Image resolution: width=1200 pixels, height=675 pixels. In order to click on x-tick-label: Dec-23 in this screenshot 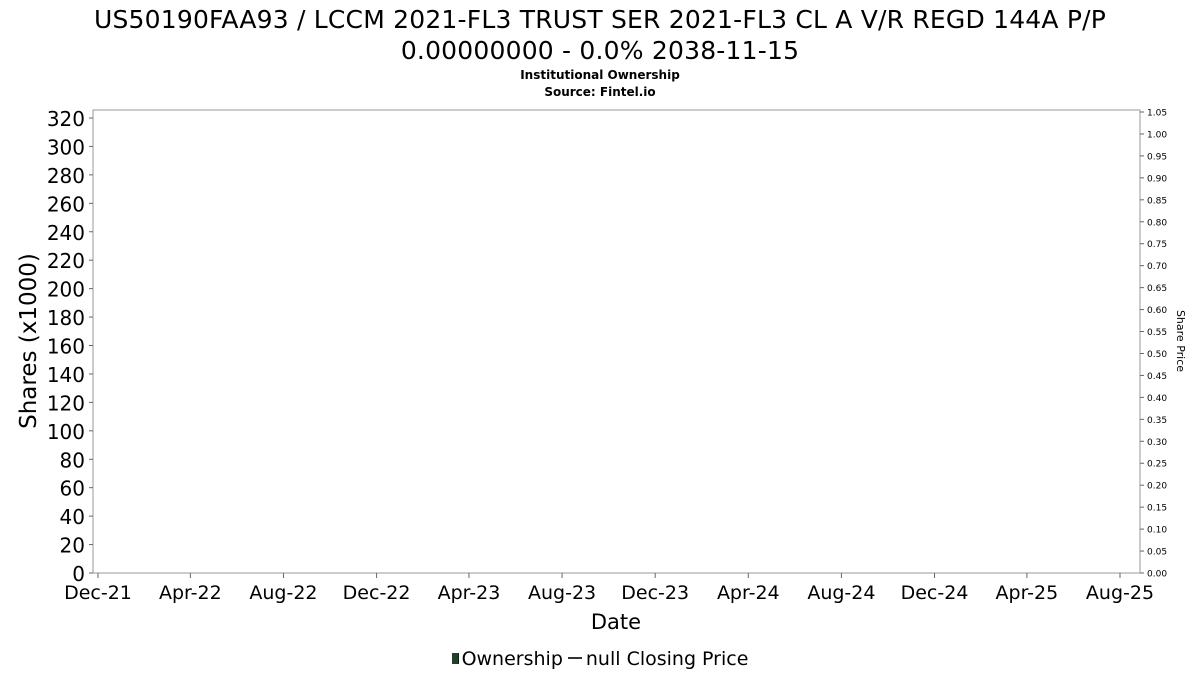, I will do `click(655, 593)`.